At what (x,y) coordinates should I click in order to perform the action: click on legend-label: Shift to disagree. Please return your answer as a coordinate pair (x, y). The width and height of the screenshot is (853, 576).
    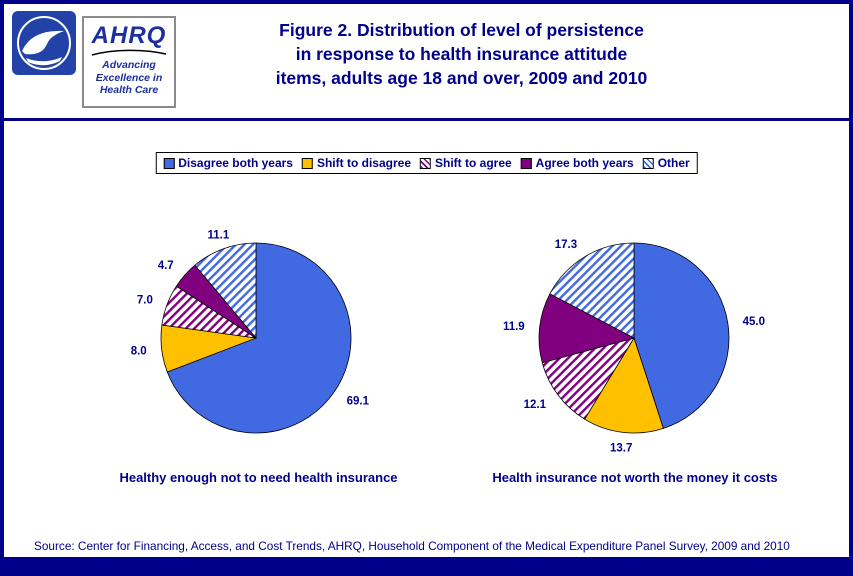
    Looking at the image, I should click on (363, 163).